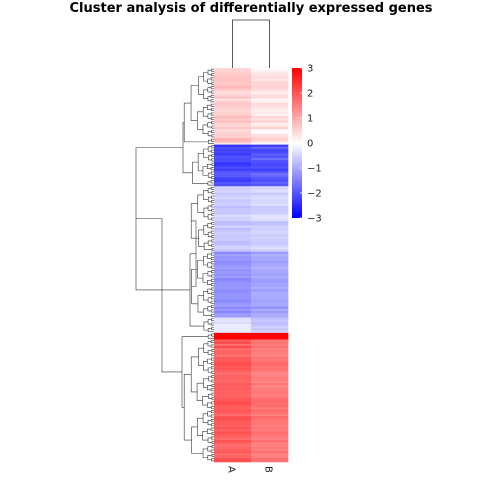 This screenshot has height=480, width=480. What do you see at coordinates (310, 69) in the screenshot?
I see `colorbar-tick-label: 3` at bounding box center [310, 69].